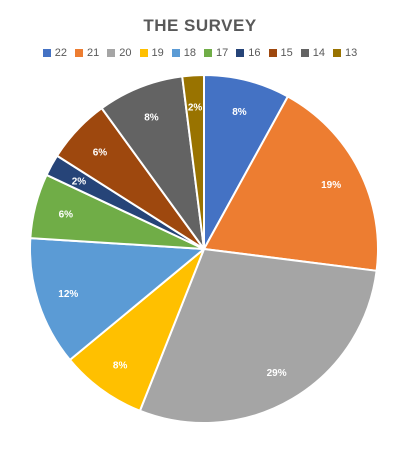  What do you see at coordinates (200, 25) in the screenshot?
I see `chart-title: THE SURVEY` at bounding box center [200, 25].